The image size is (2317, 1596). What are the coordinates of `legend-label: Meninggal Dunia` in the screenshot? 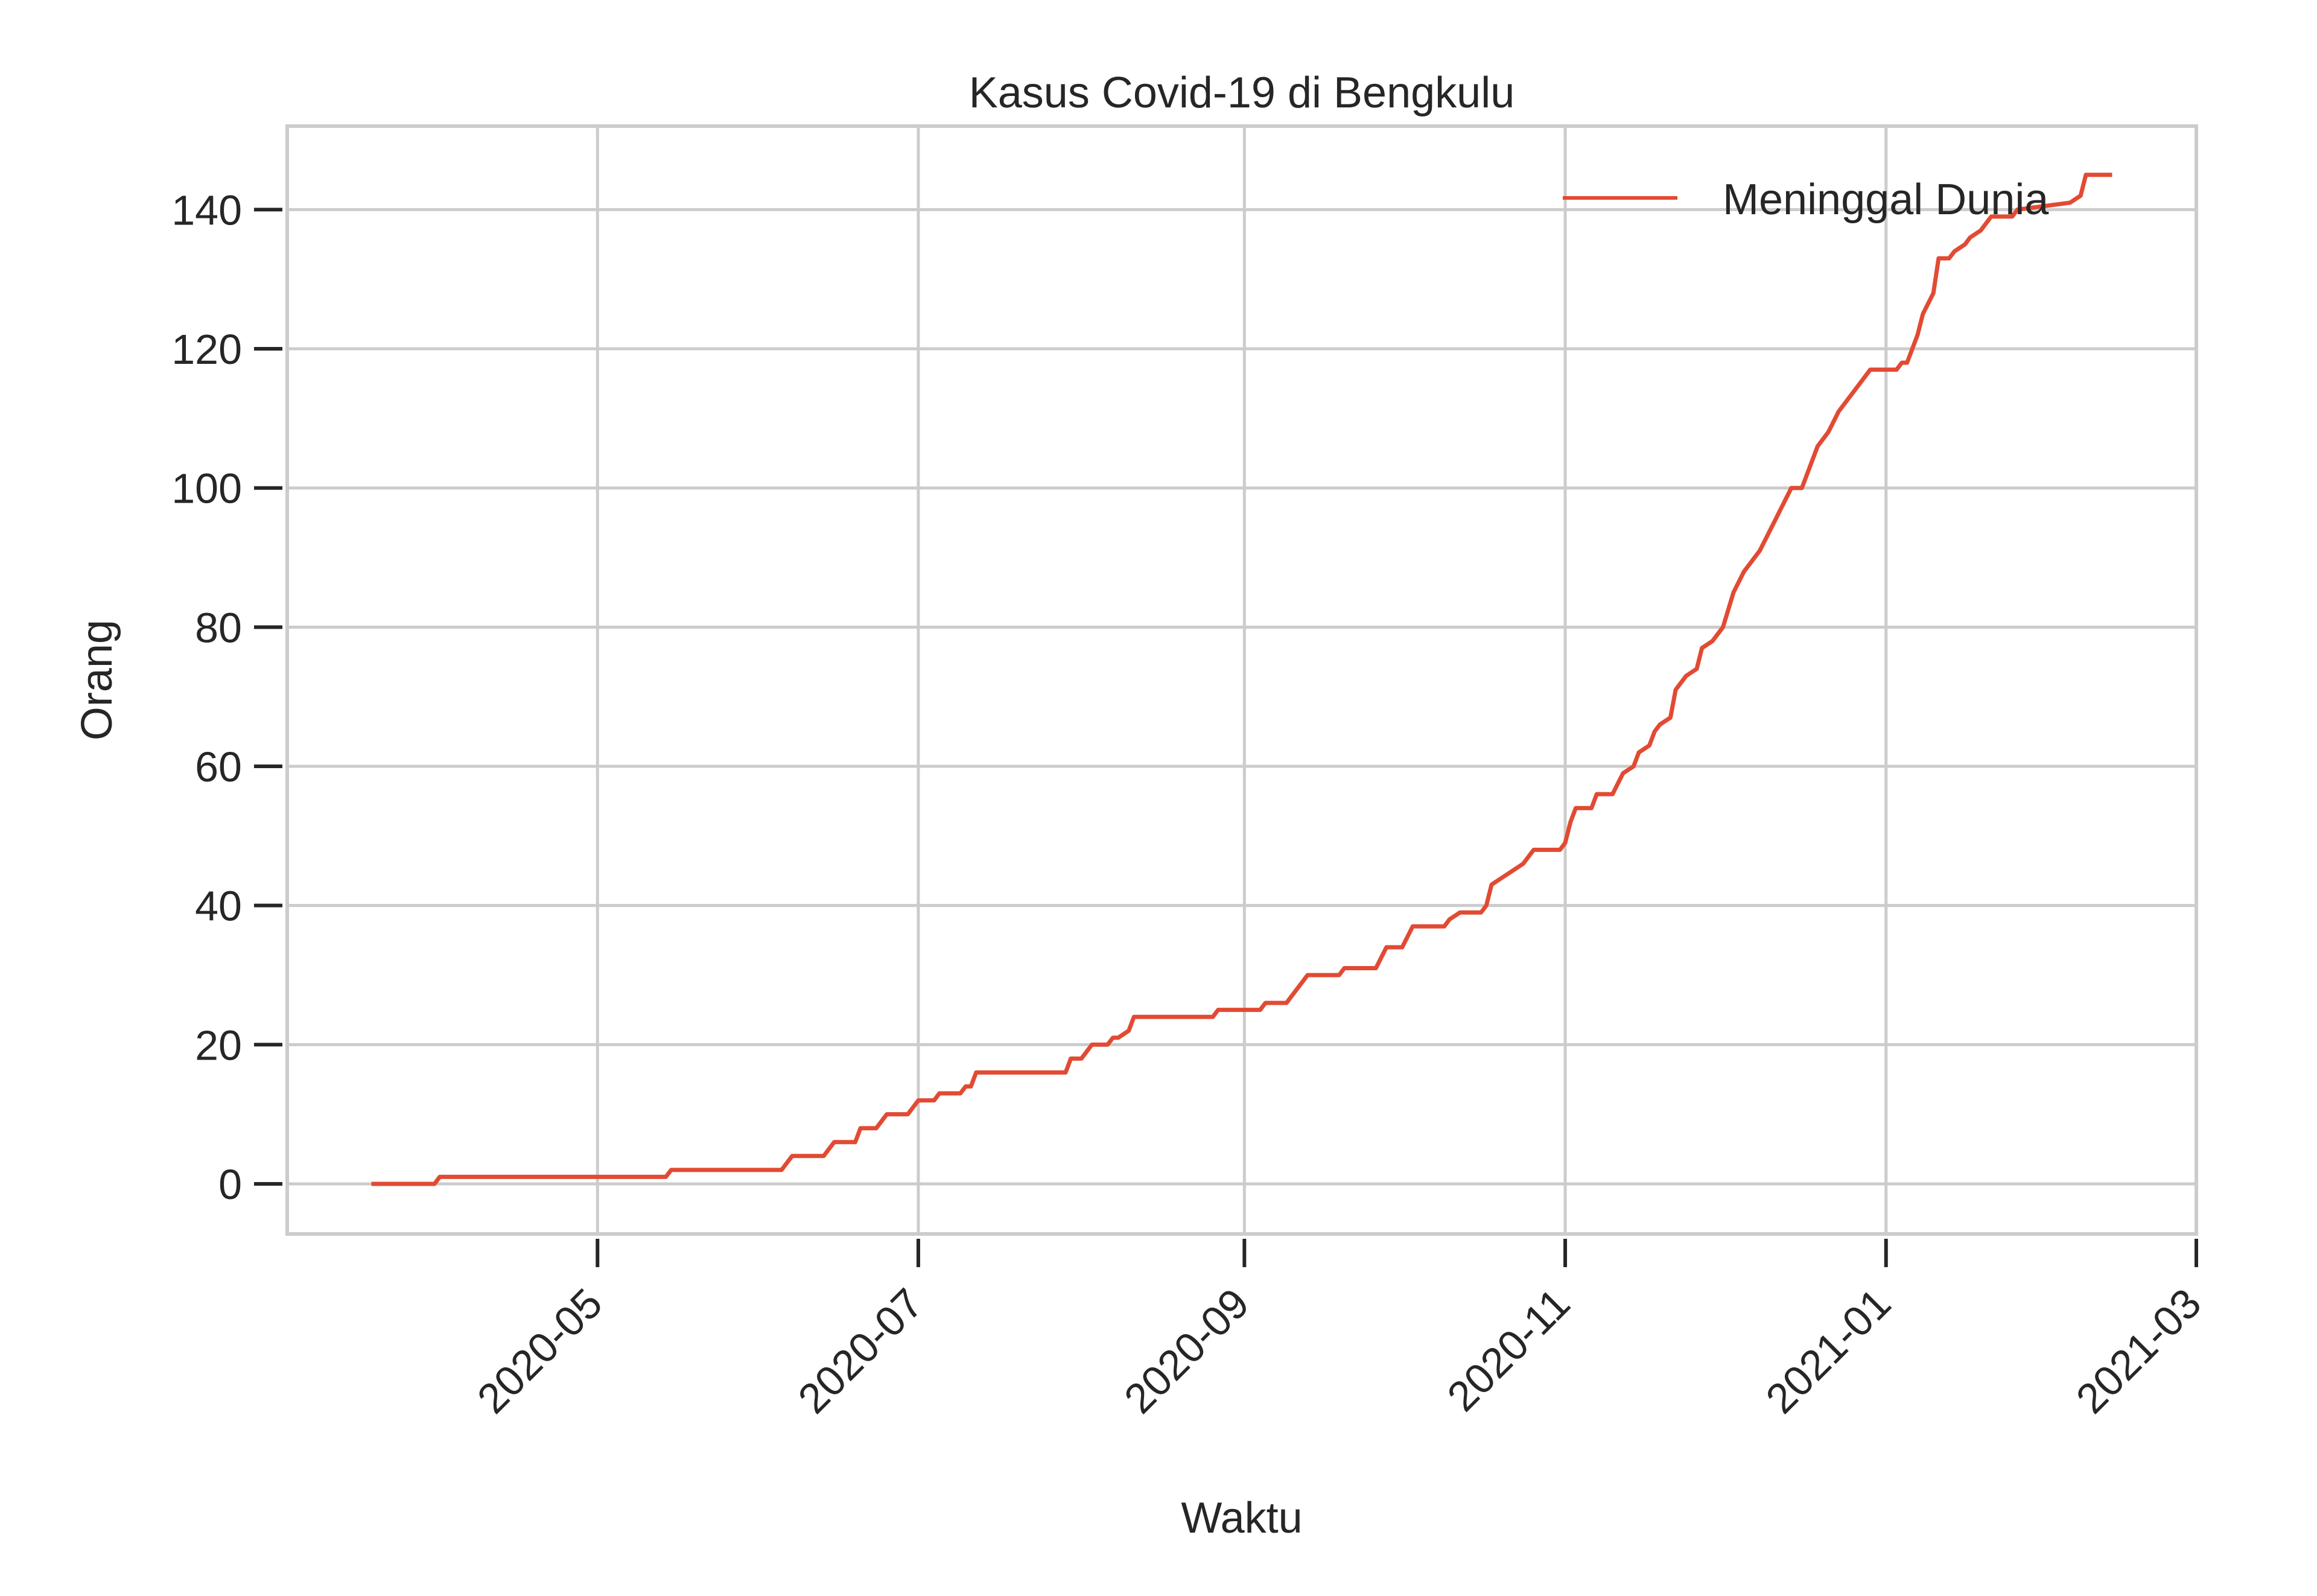 It's located at (1886, 200).